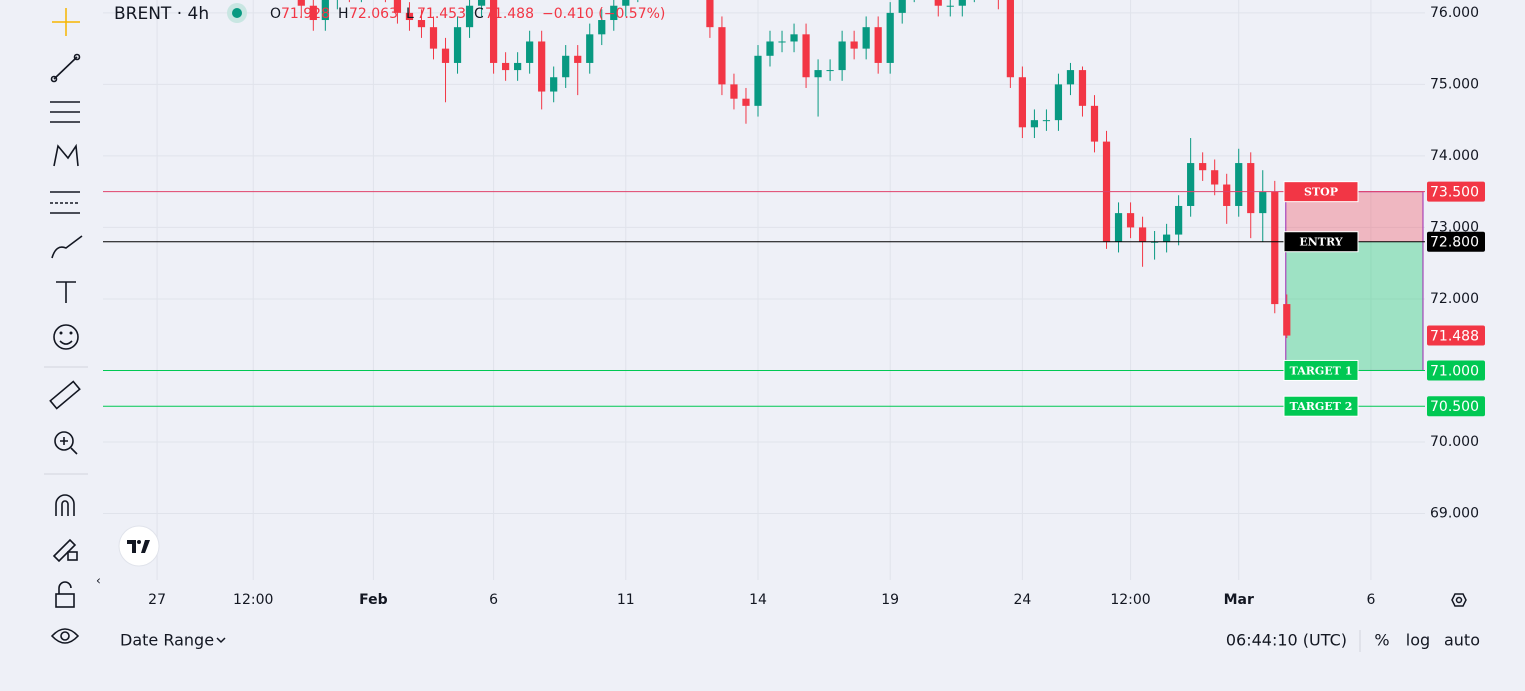 Image resolution: width=1525 pixels, height=691 pixels. What do you see at coordinates (305, 14) in the screenshot?
I see `ohlc-value: 71.928` at bounding box center [305, 14].